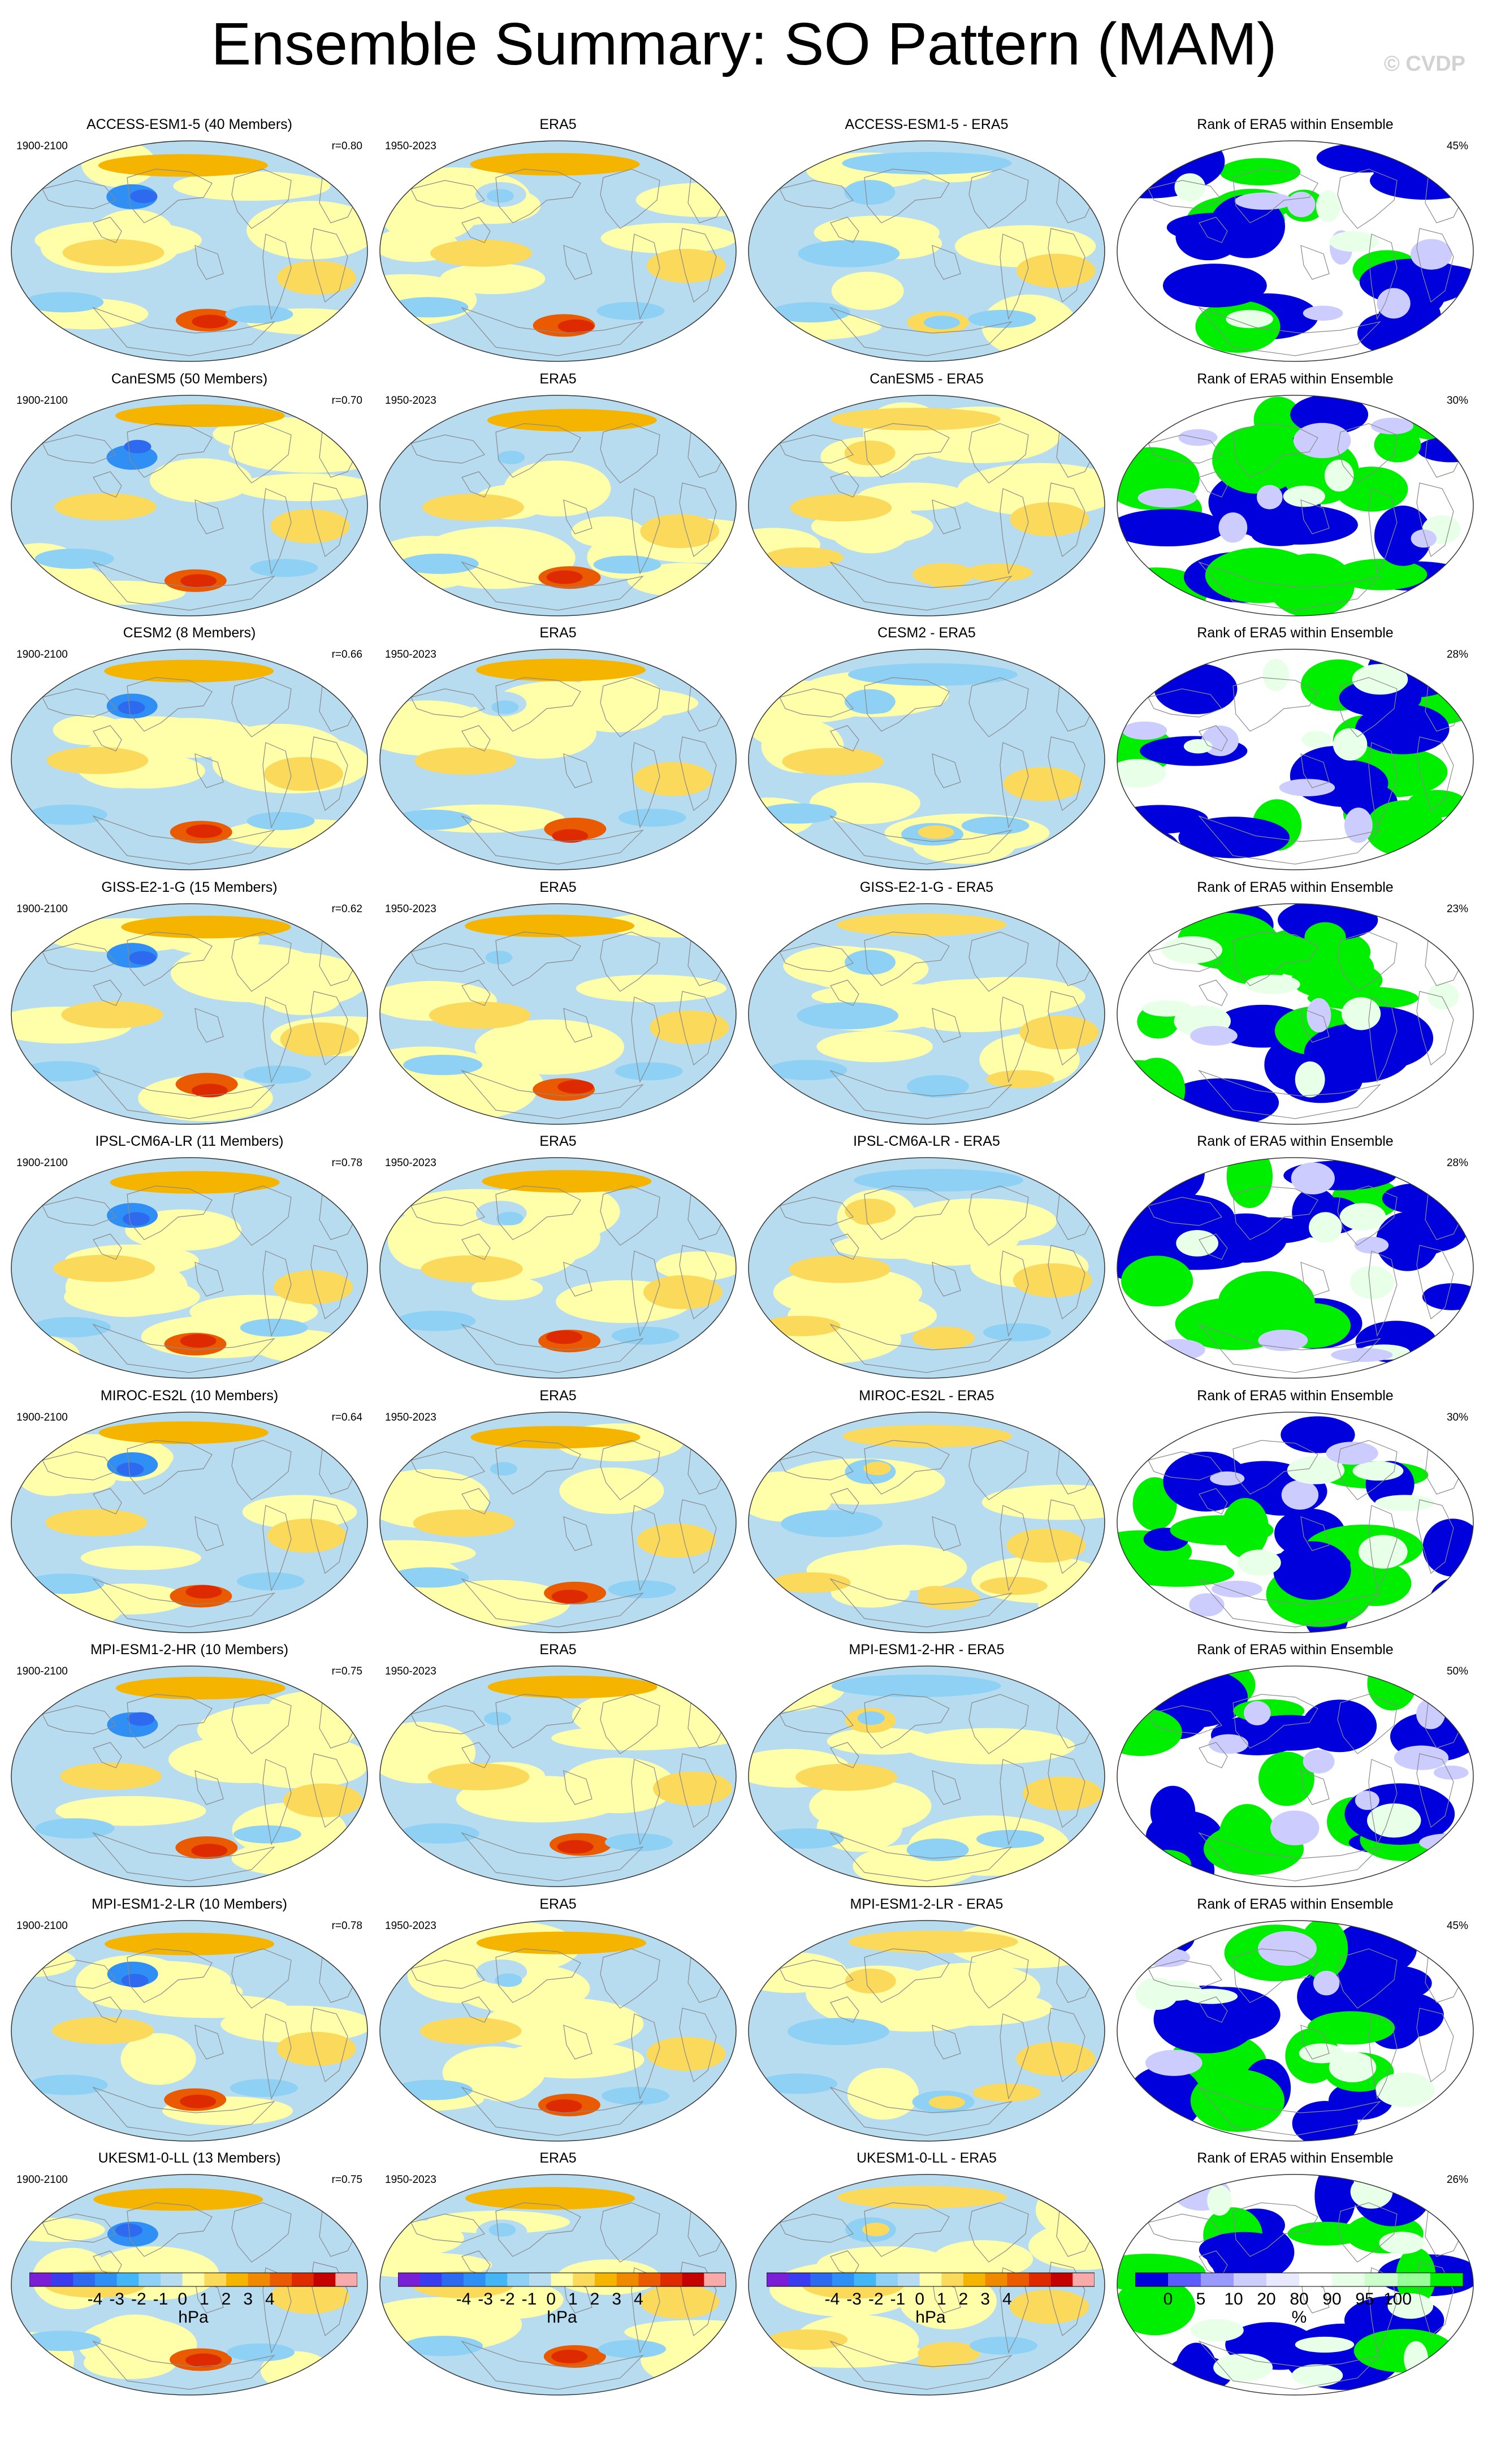 The width and height of the screenshot is (1488, 2464). I want to click on pattern-correlation: r=0.75, so click(346, 2180).